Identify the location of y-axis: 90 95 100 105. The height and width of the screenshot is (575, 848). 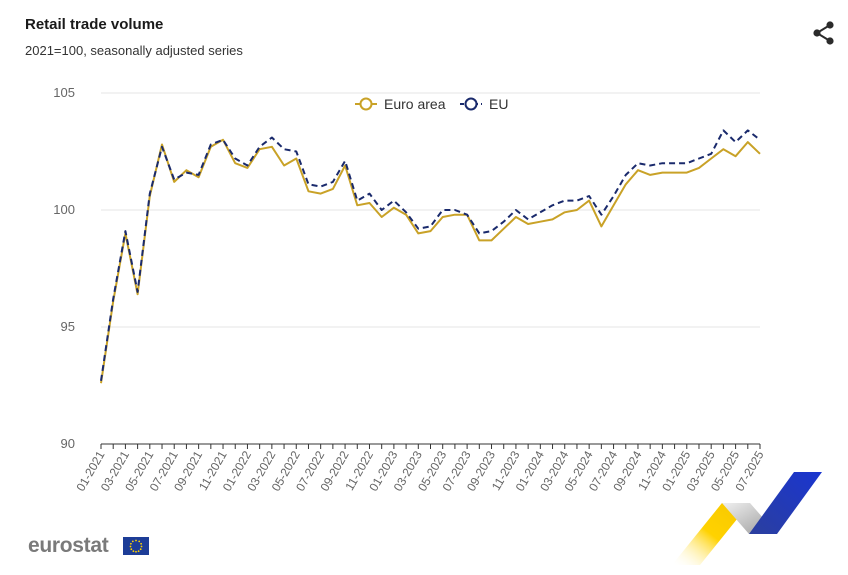
(64, 268).